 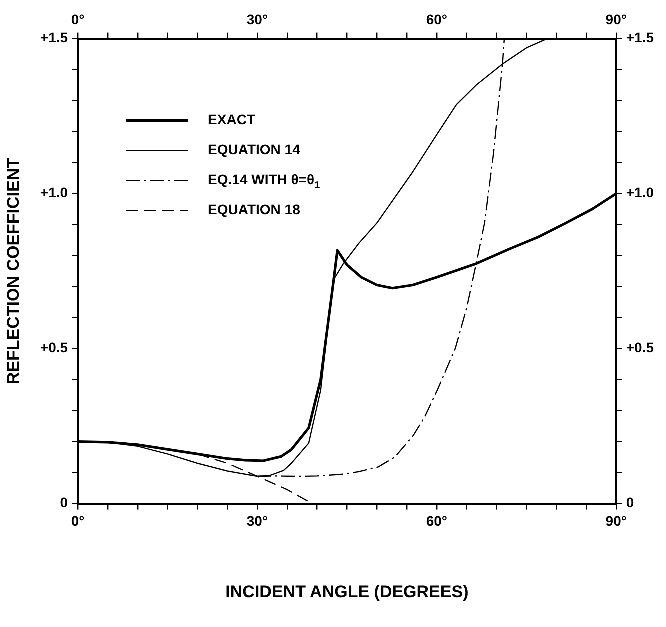 What do you see at coordinates (257, 19) in the screenshot?
I see `x2-tick-label: 30°` at bounding box center [257, 19].